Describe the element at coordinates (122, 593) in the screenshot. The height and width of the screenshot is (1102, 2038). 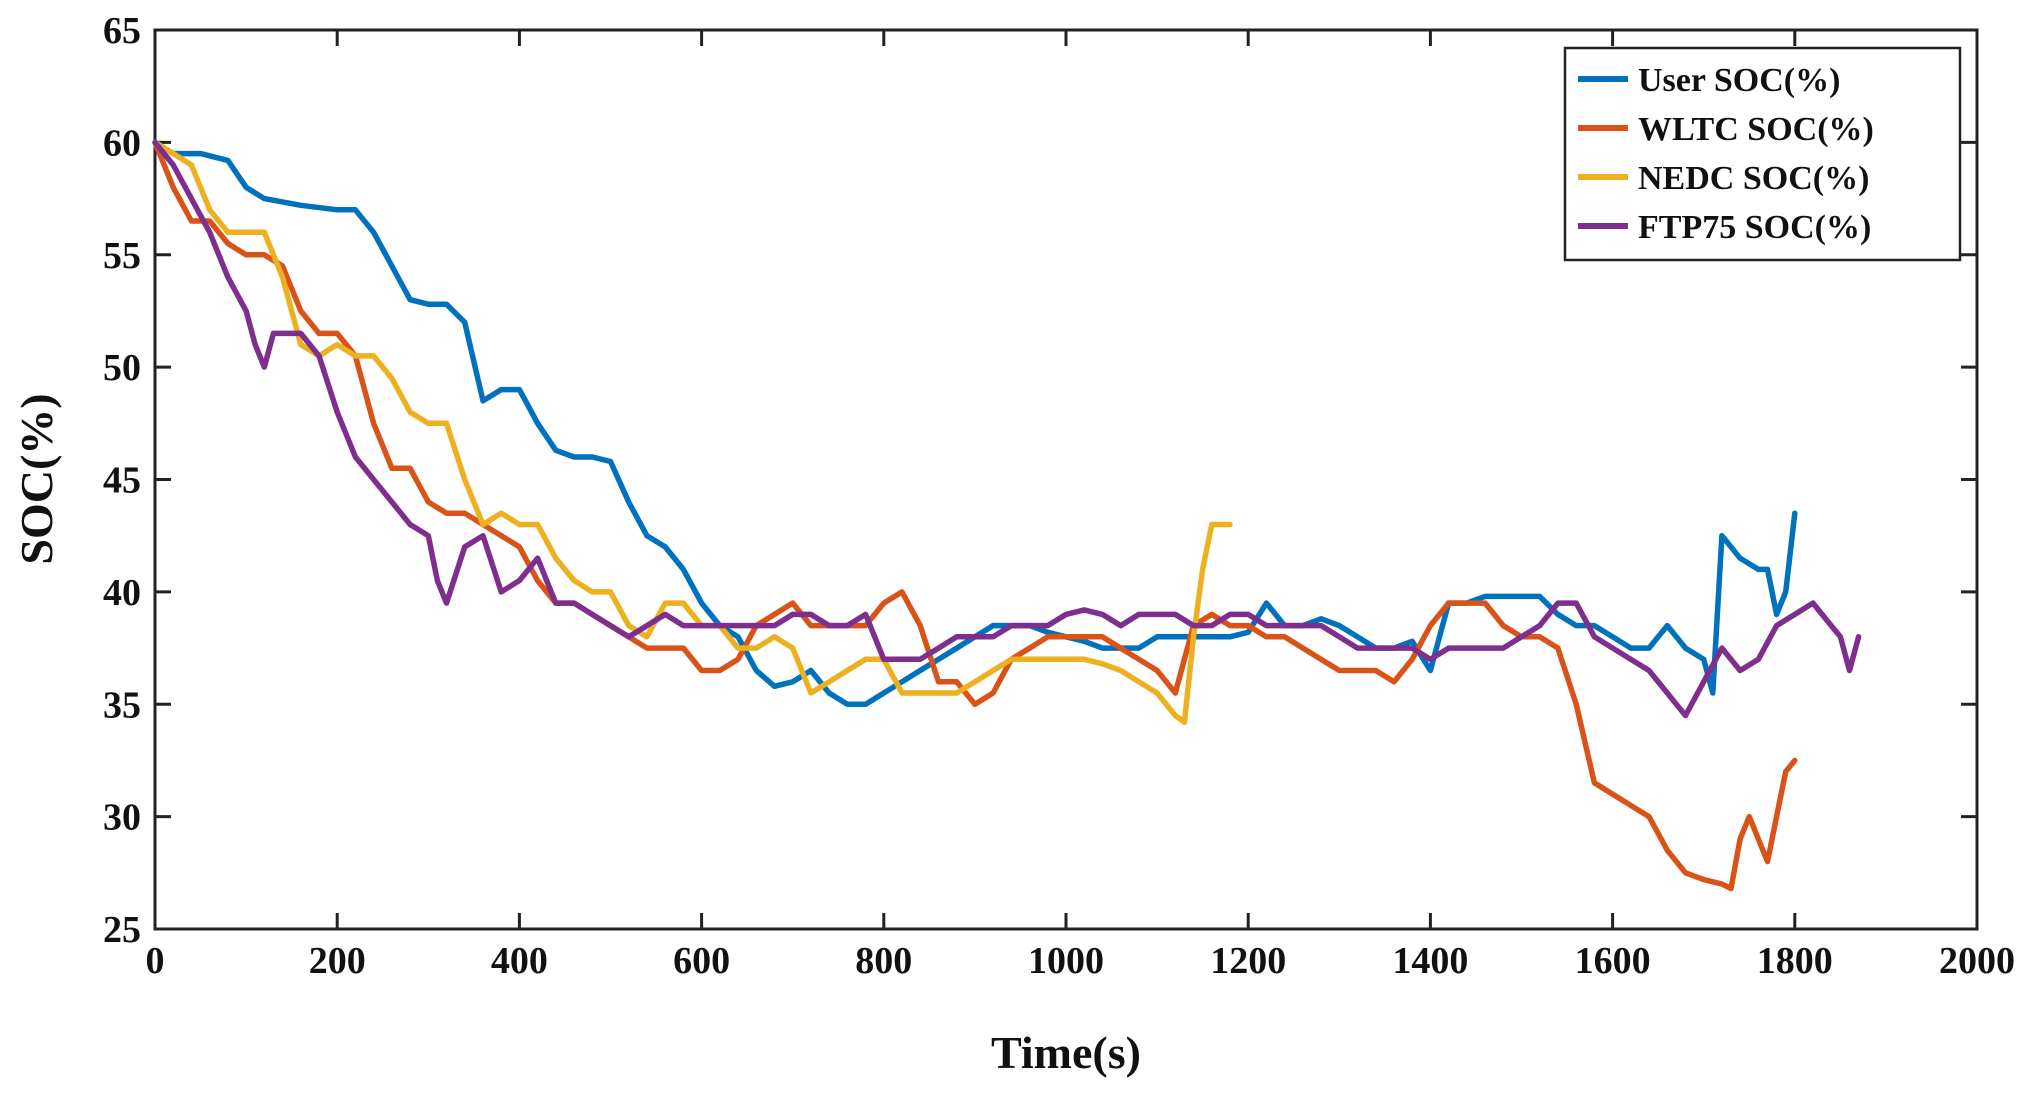
I see `y-tick-label: 40` at that location.